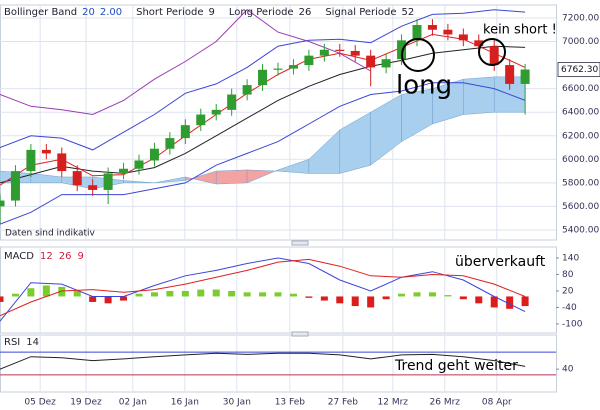 The width and height of the screenshot is (600, 410). What do you see at coordinates (21, 342) in the screenshot?
I see `header: RSI 14` at bounding box center [21, 342].